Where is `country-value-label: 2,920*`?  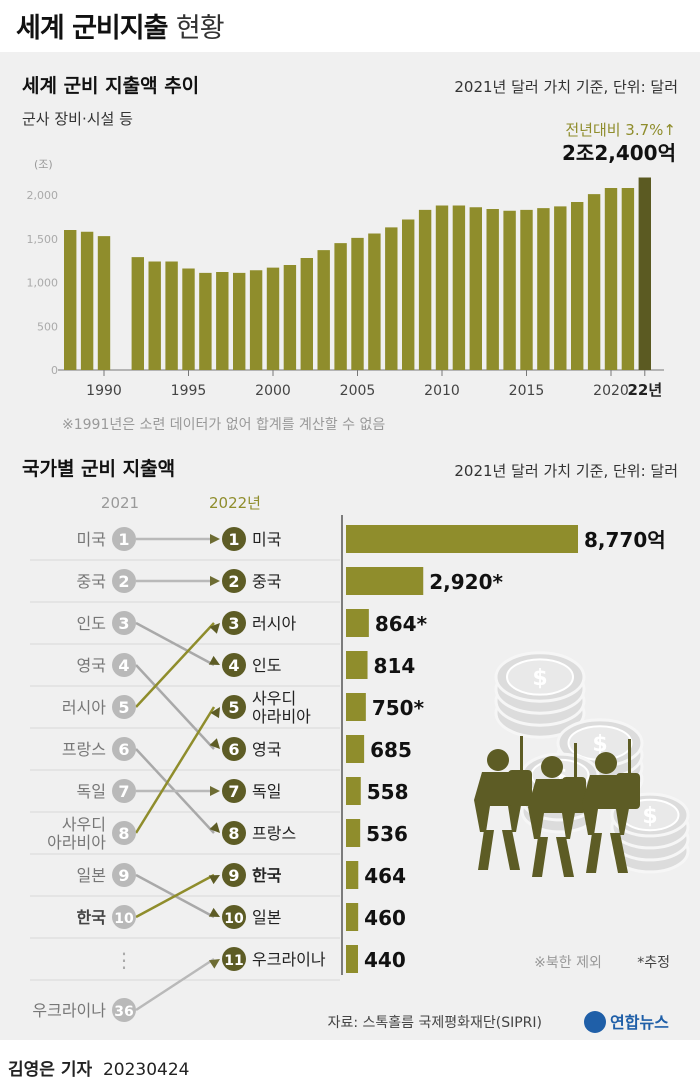
country-value-label: 2,920* is located at coordinates (466, 582).